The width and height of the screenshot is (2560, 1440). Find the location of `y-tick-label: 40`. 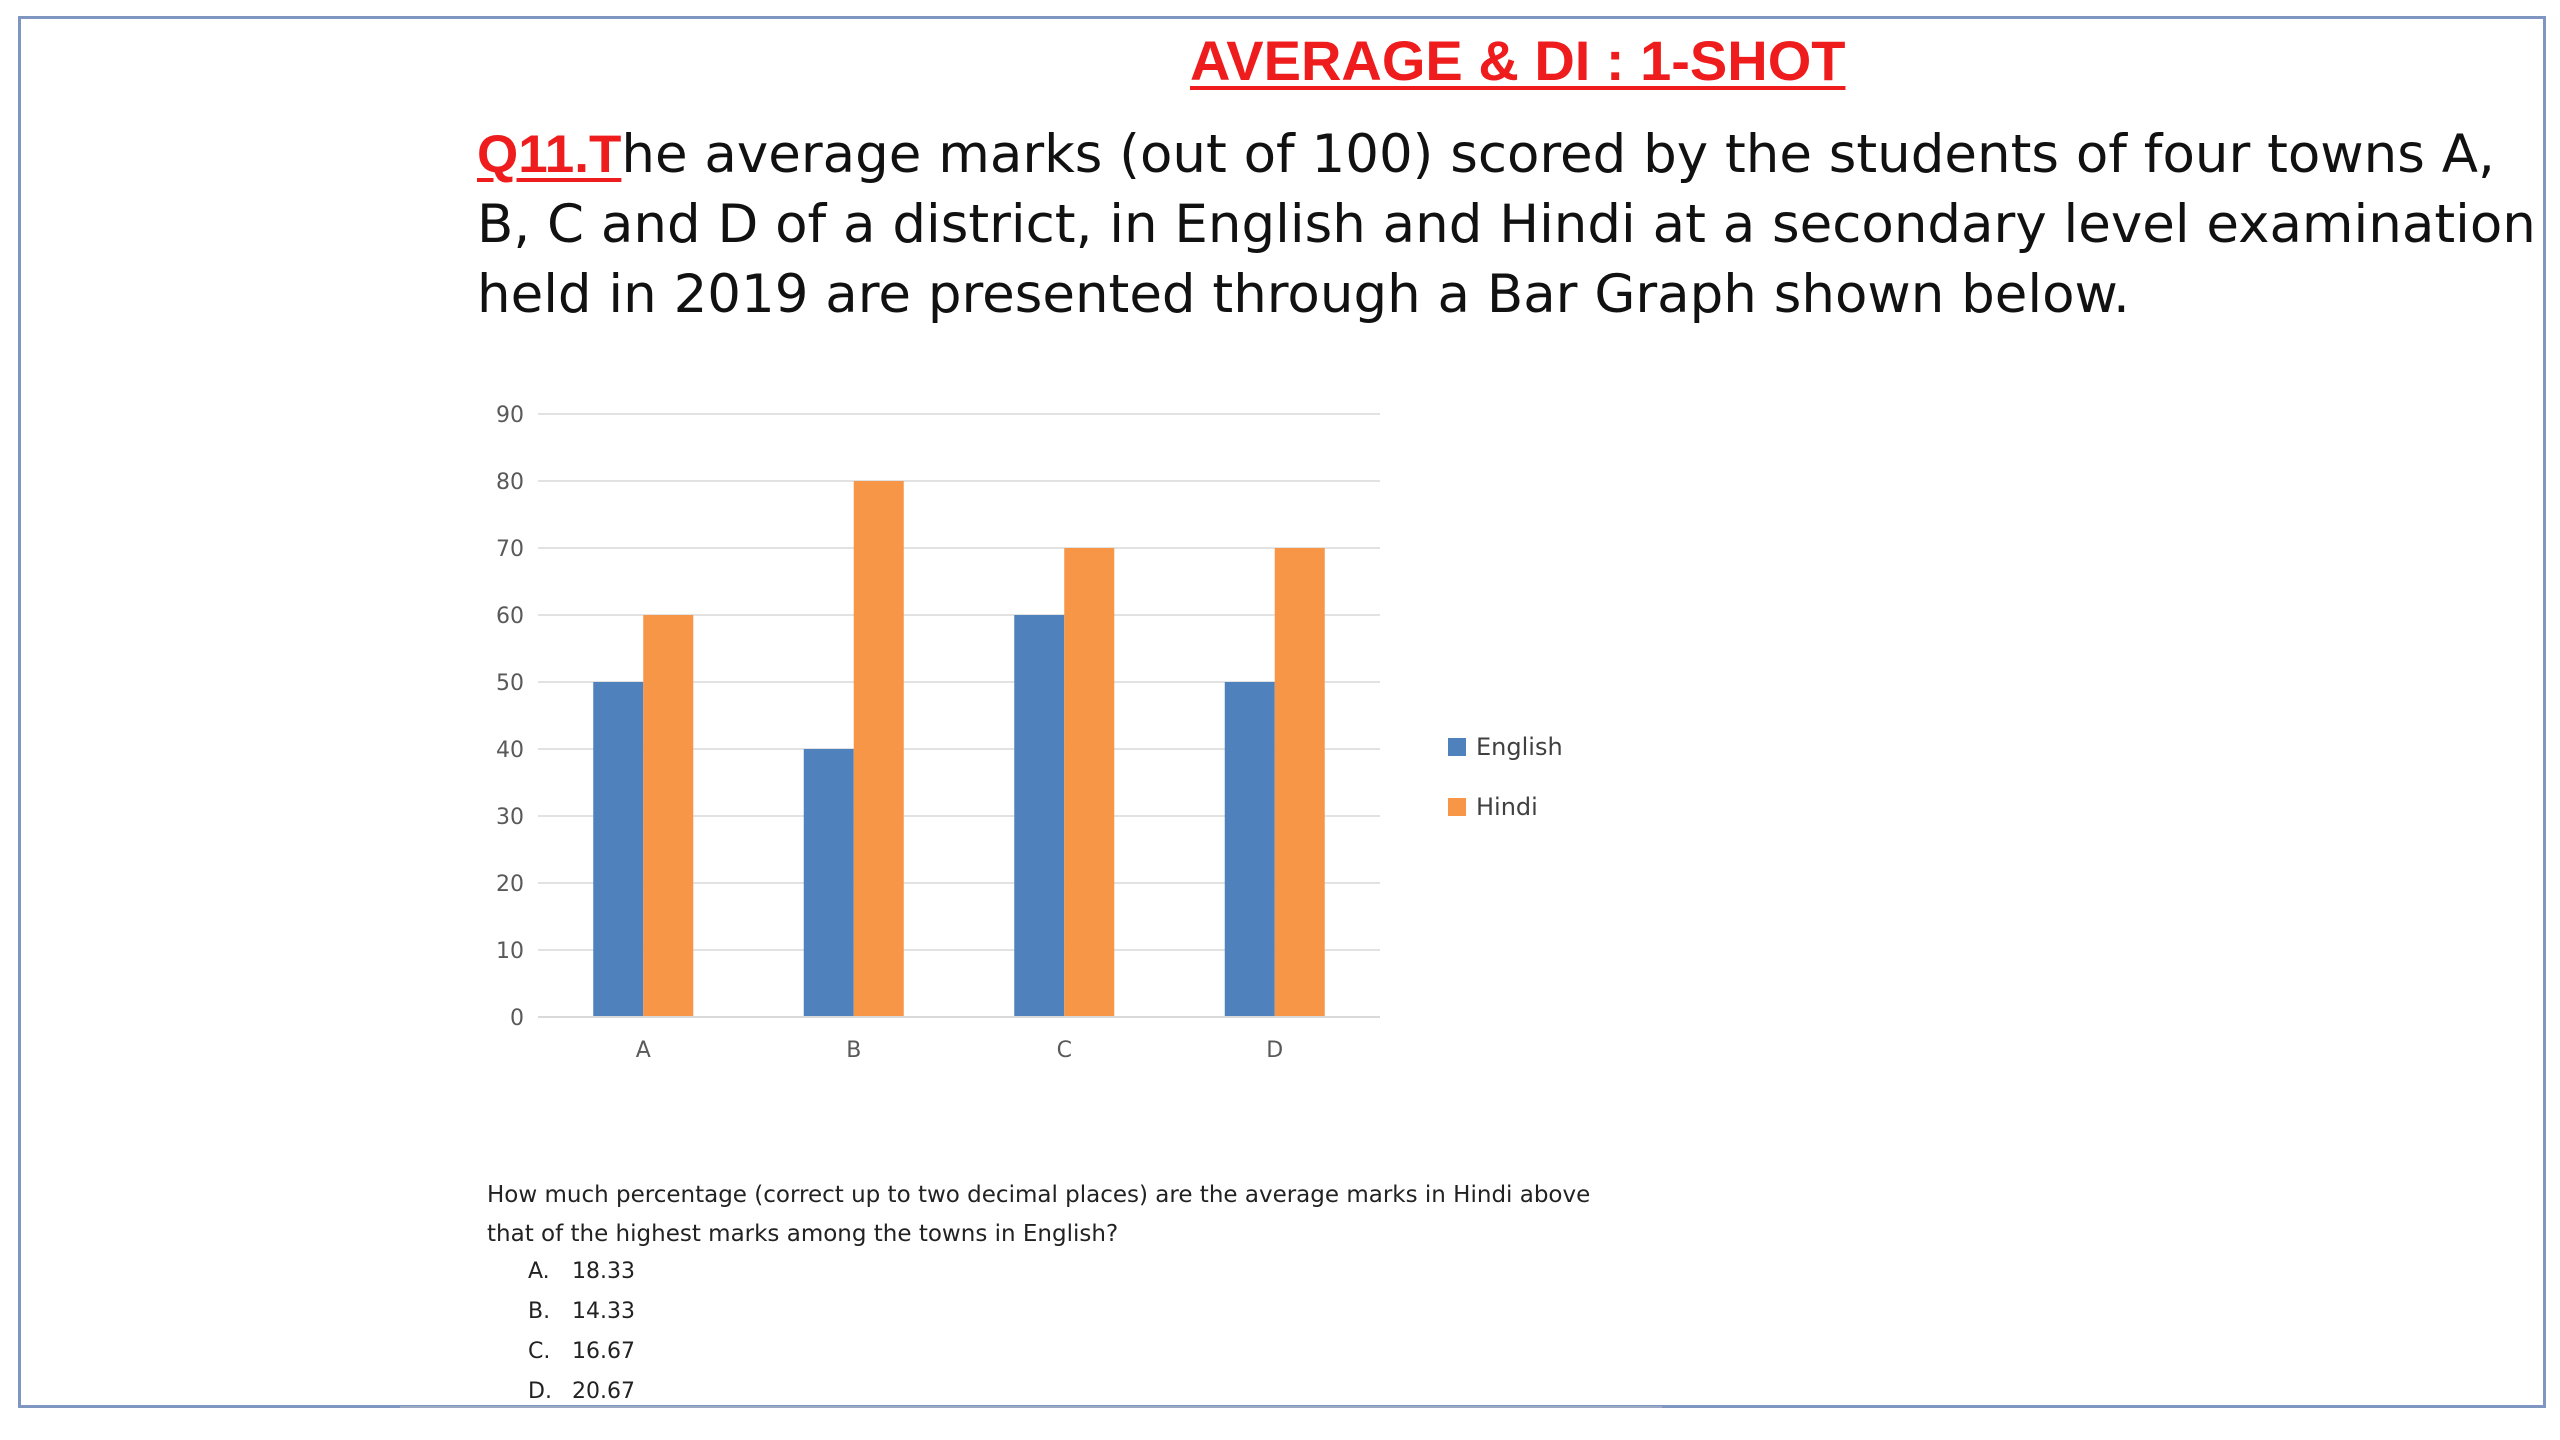

y-tick-label: 40 is located at coordinates (510, 750).